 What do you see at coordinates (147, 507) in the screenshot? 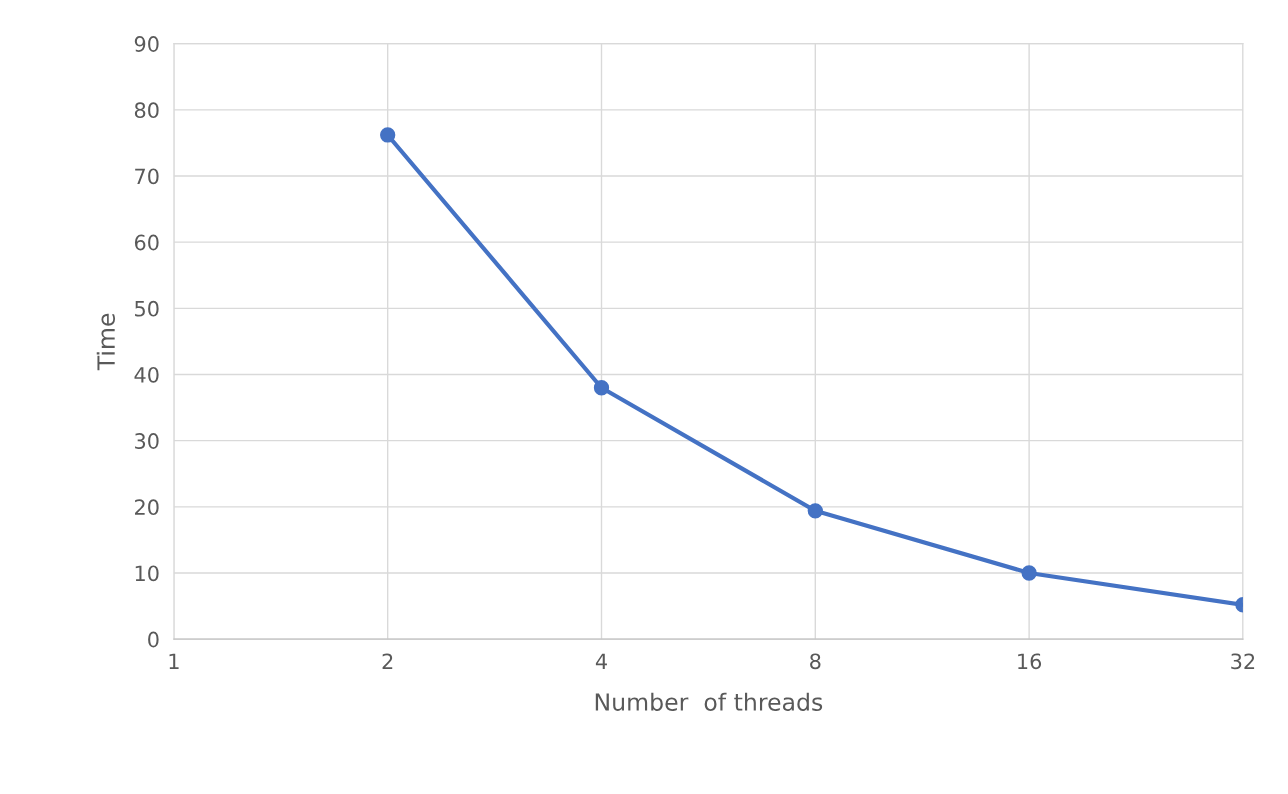
I see `y-tick-label: 20` at bounding box center [147, 507].